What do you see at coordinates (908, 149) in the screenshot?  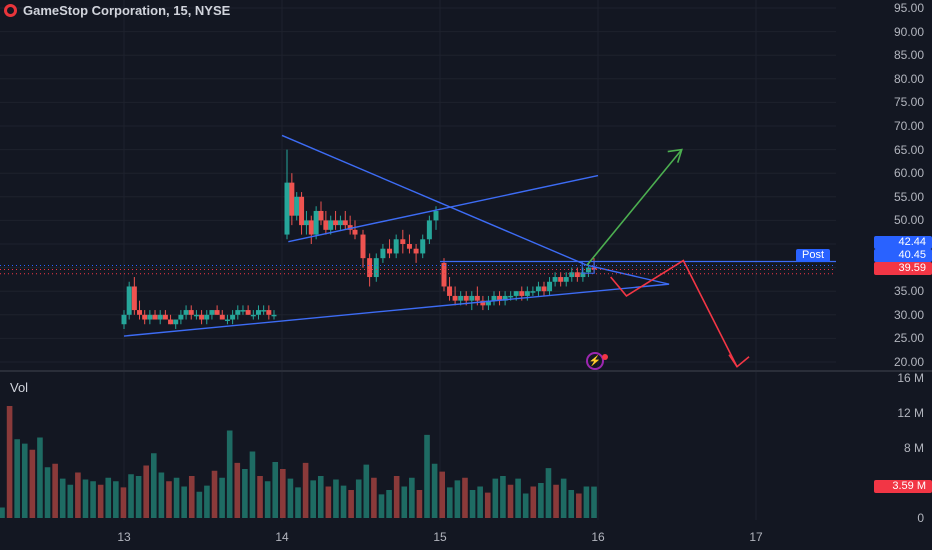 I see `price-axis-label: 65.00` at bounding box center [908, 149].